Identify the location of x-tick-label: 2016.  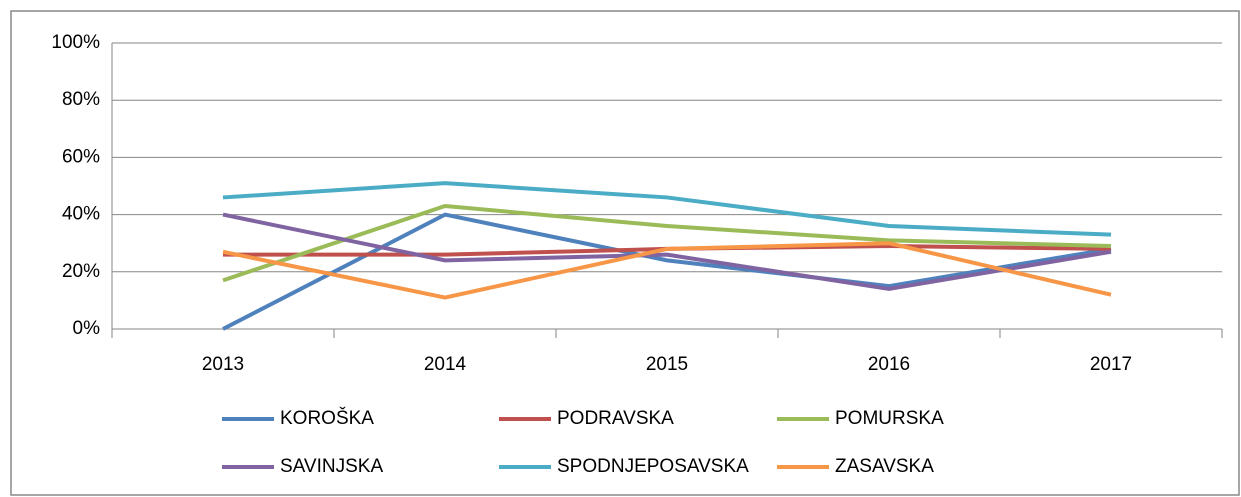
(889, 364).